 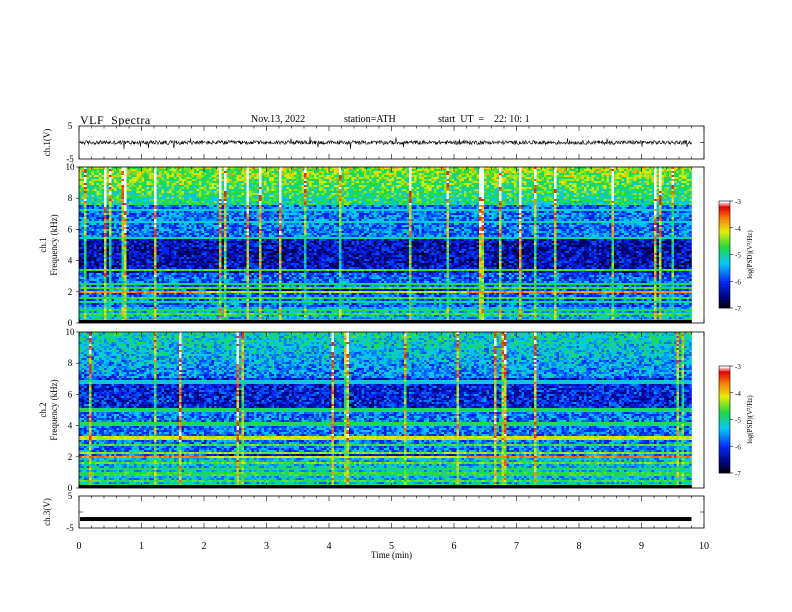 I want to click on x-tick-label: 6, so click(x=454, y=546).